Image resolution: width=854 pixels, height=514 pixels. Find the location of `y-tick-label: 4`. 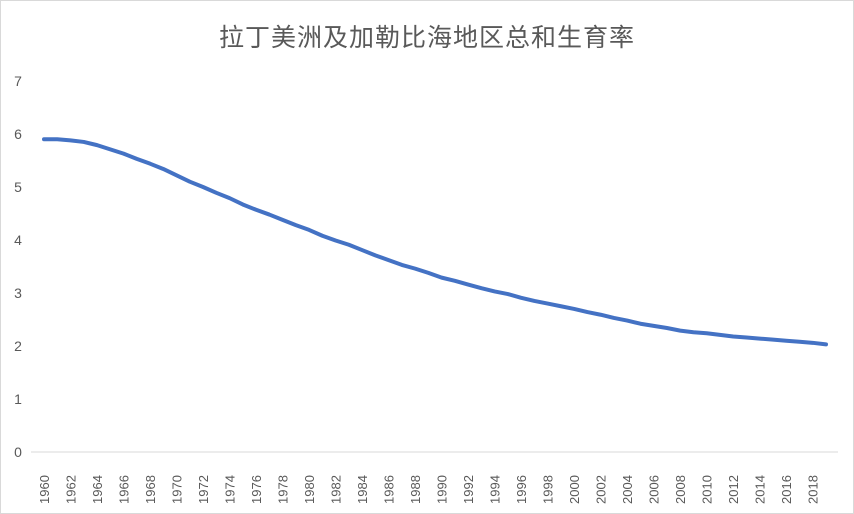

y-tick-label: 4 is located at coordinates (18, 240).